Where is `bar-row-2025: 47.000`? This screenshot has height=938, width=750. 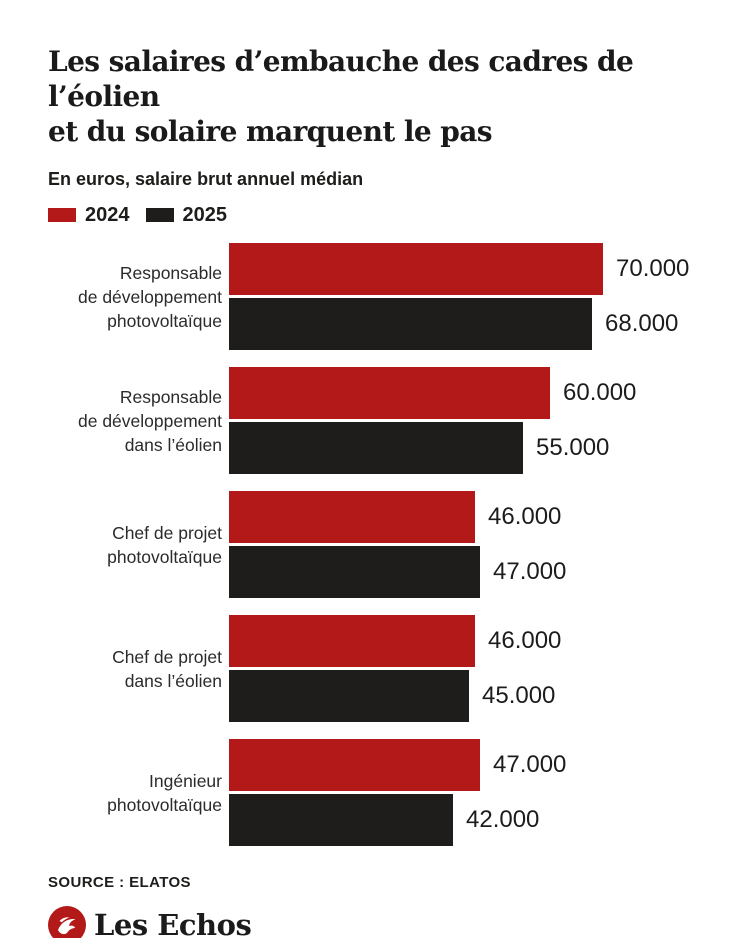
bar-row-2025: 47.000 is located at coordinates (465, 572).